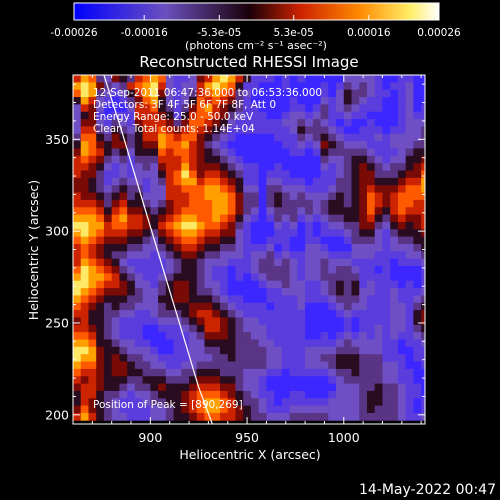 Image resolution: width=500 pixels, height=500 pixels. What do you see at coordinates (57, 322) in the screenshot?
I see `y-tick-label: 250` at bounding box center [57, 322].